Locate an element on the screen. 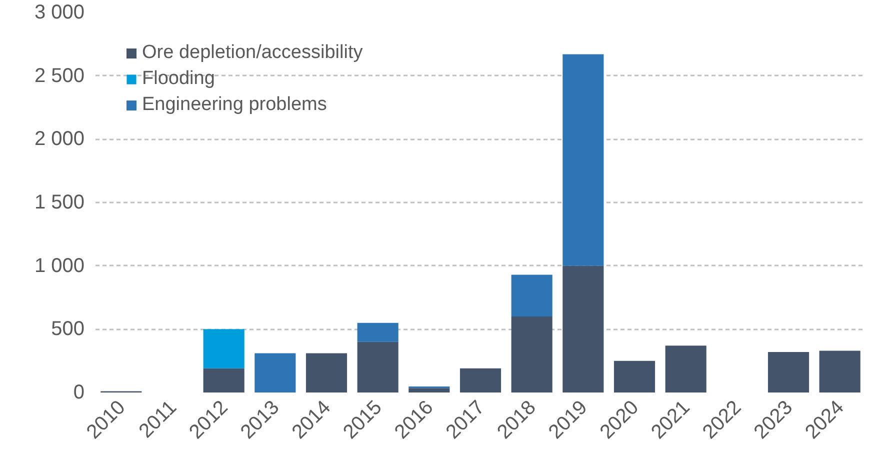 The width and height of the screenshot is (877, 462). y-tick-label: 0 is located at coordinates (78, 393).